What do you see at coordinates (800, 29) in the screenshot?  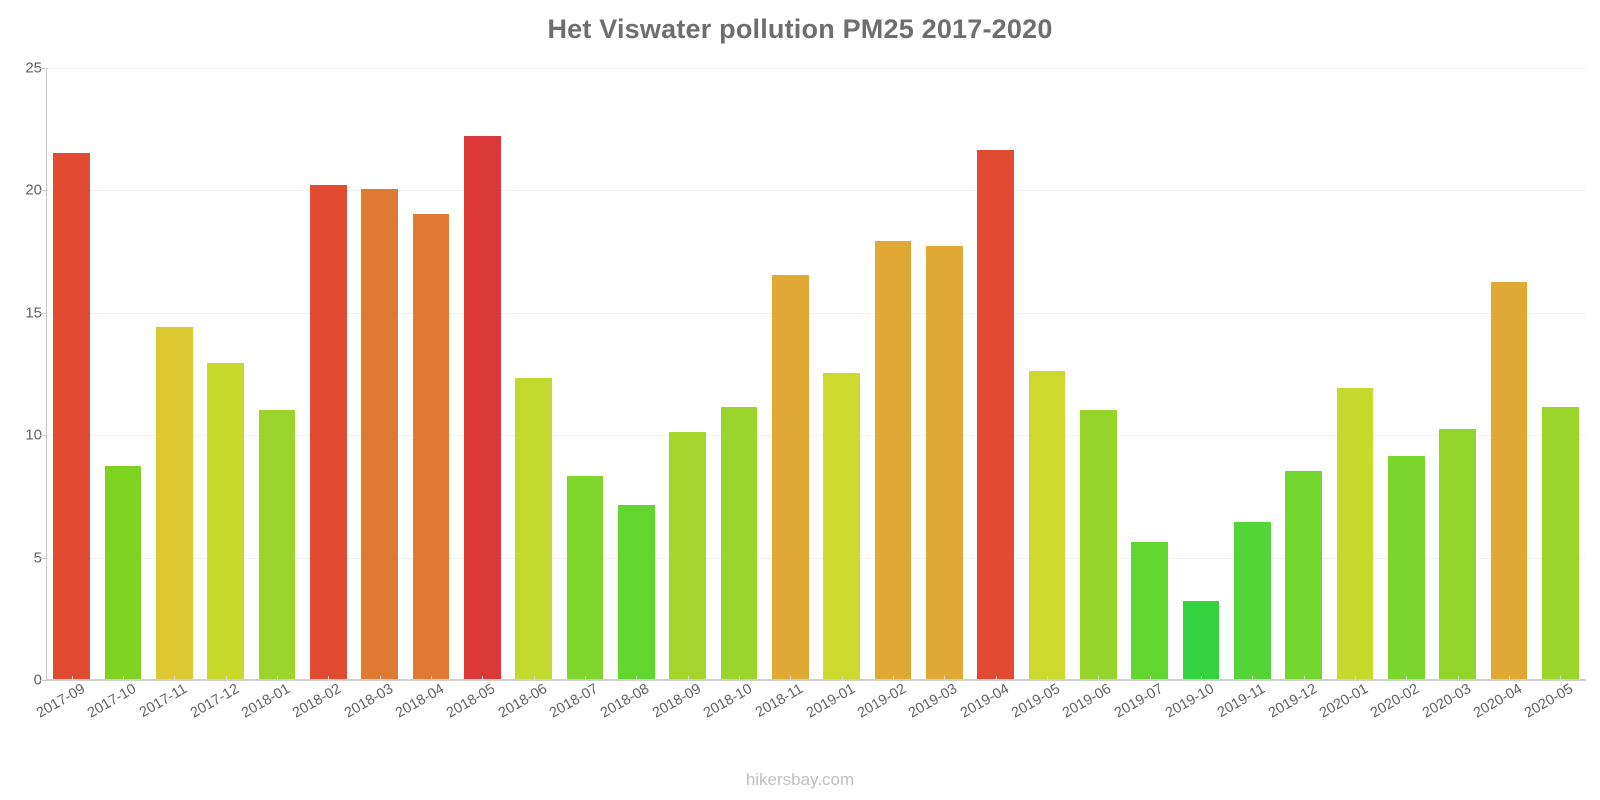 I see `page-title: Het Viswater pollution PM25 2017-2020` at bounding box center [800, 29].